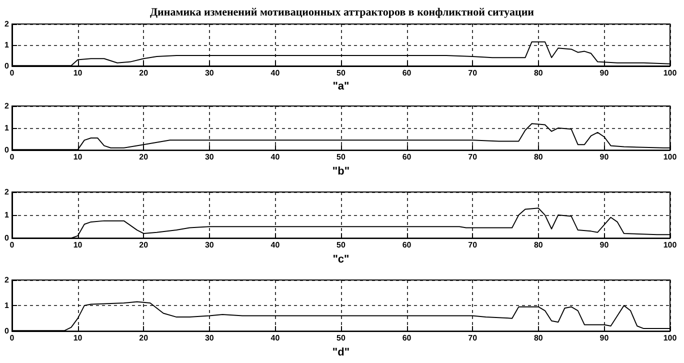 Image resolution: width=684 pixels, height=363 pixels. Describe the element at coordinates (341, 260) in the screenshot. I see `x-axis-title: "c"` at that location.